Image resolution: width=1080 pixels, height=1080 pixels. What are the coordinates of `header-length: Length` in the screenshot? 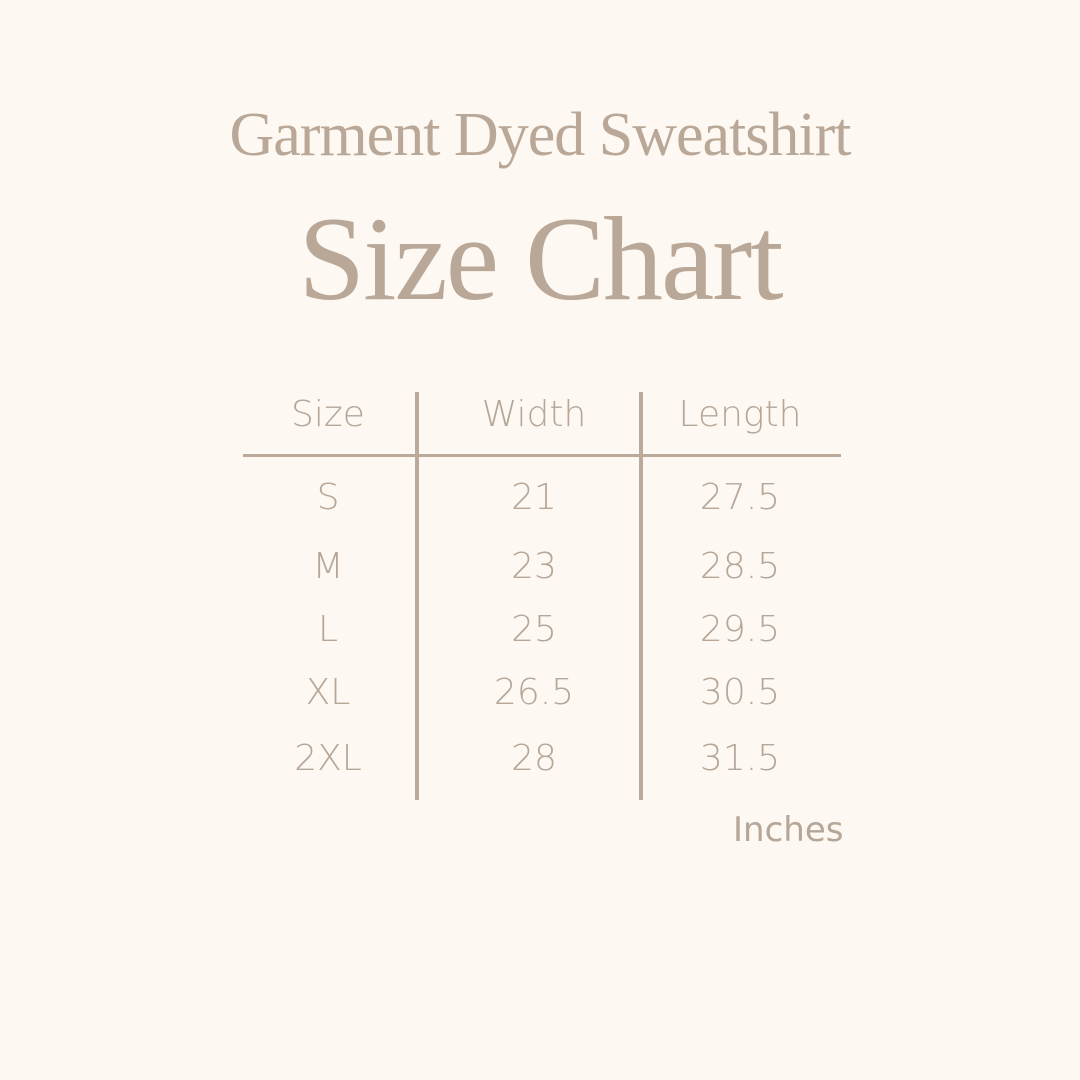 It's located at (740, 414).